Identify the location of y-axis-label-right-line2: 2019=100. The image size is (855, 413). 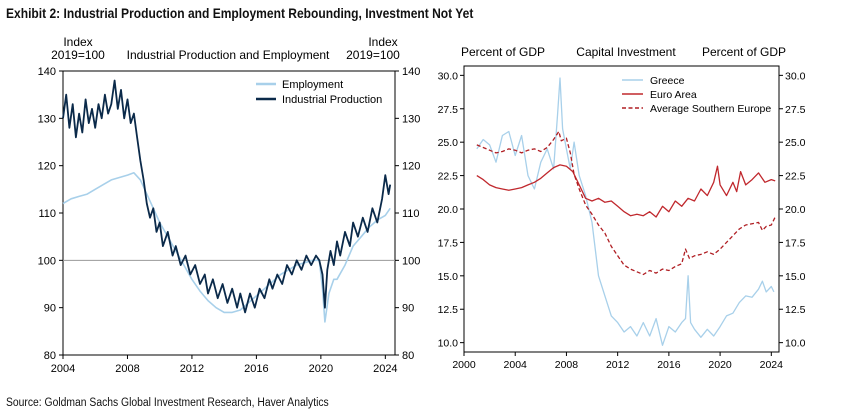
(373, 55).